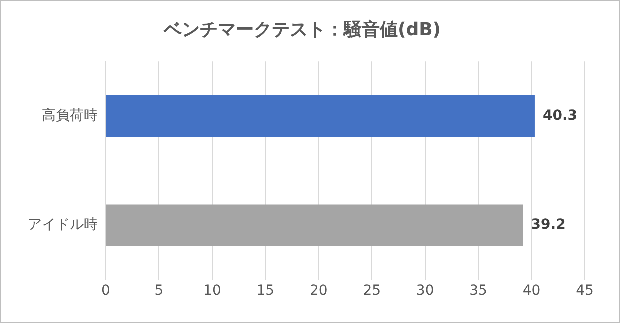 The image size is (620, 323). I want to click on x-tick-label: 10, so click(213, 291).